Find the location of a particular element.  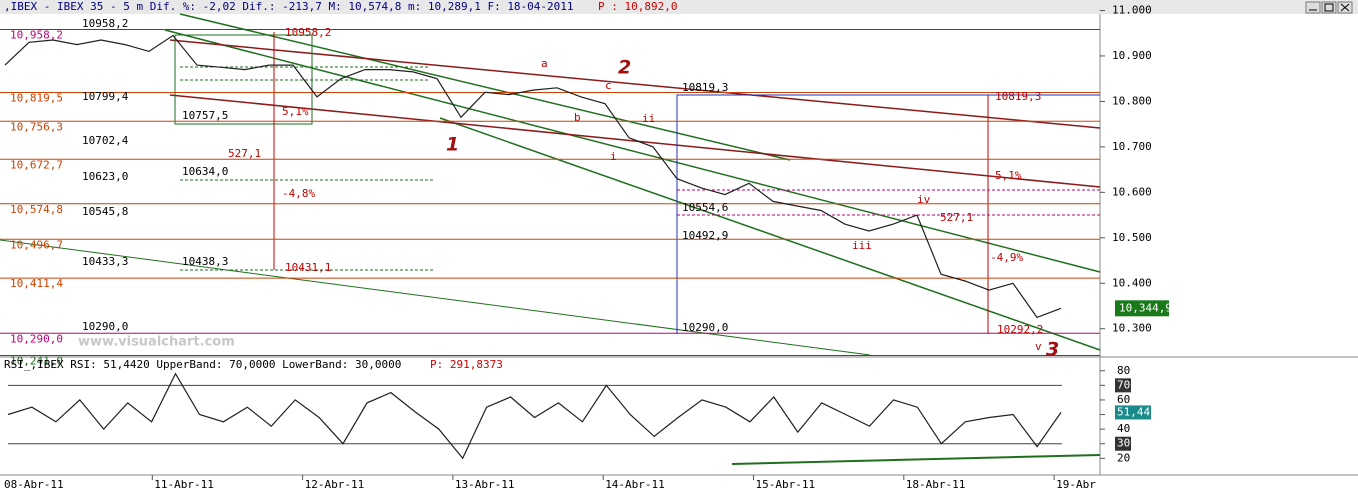

annotation: 10554,6 is located at coordinates (705, 207).